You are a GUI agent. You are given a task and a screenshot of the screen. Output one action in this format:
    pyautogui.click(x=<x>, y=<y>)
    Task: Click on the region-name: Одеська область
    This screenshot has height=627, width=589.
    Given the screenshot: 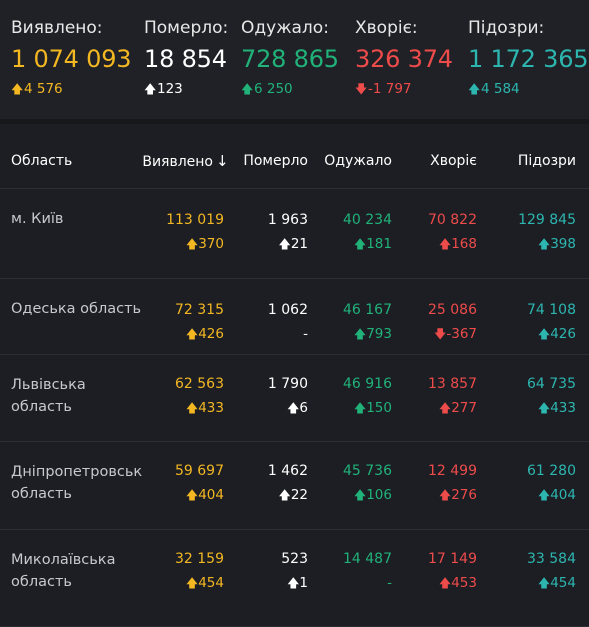 What is the action you would take?
    pyautogui.click(x=76, y=309)
    